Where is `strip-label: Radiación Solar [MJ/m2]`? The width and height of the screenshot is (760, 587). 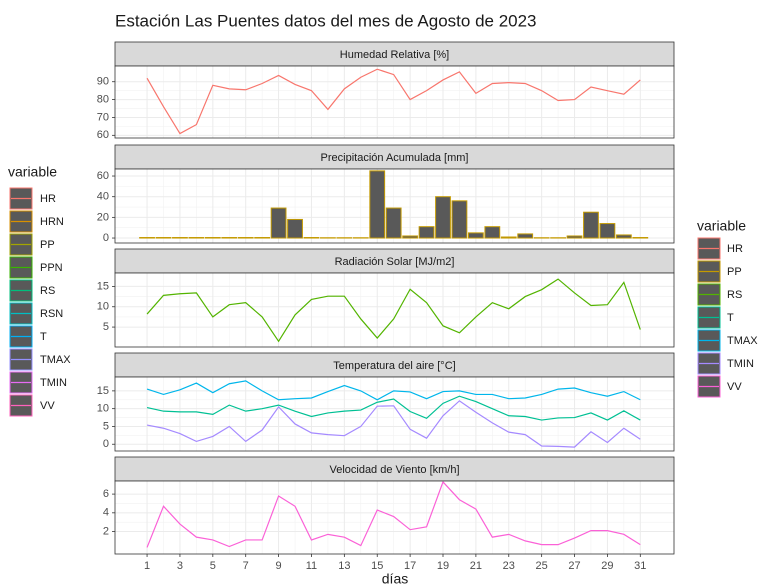
strip-label: Radiación Solar [MJ/m2] is located at coordinates (395, 262).